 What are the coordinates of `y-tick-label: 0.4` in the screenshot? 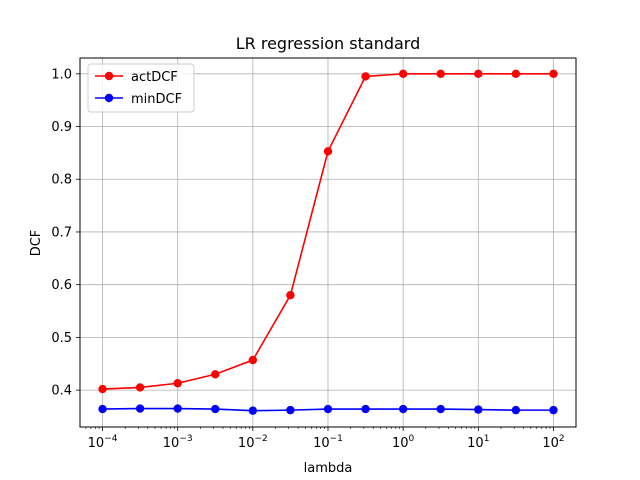 It's located at (61, 391).